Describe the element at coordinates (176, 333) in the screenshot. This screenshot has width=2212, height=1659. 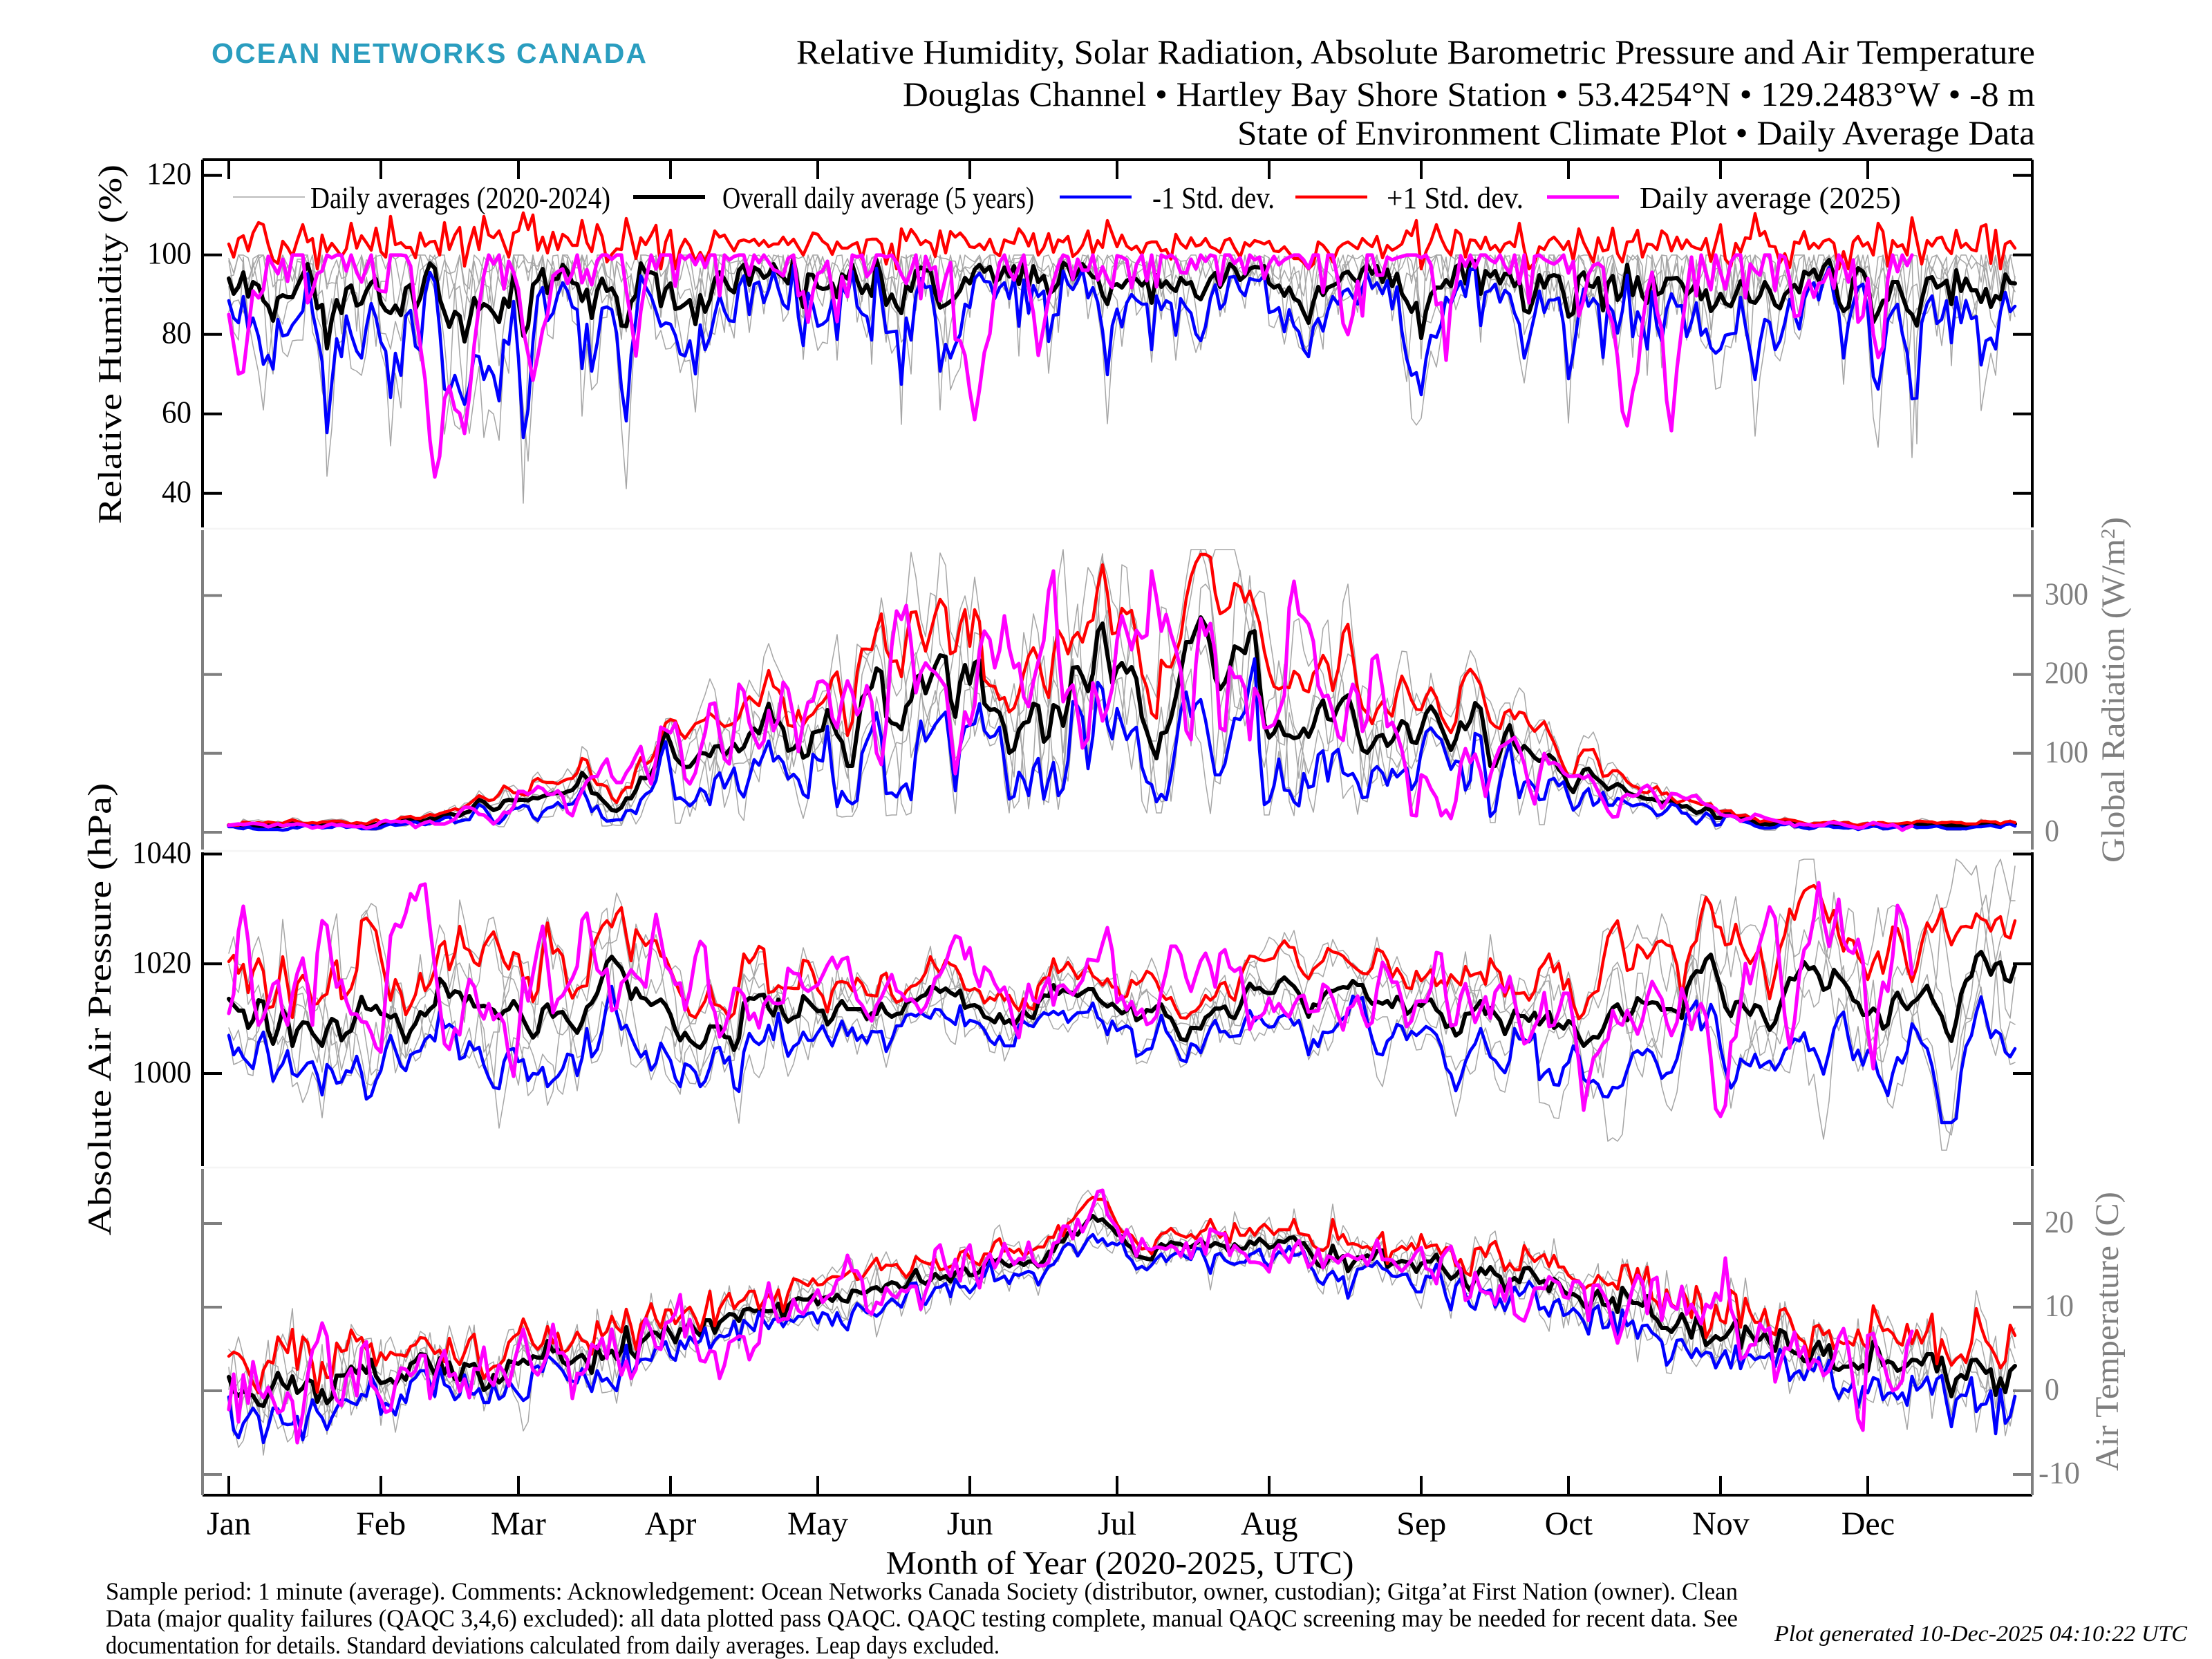
I see `svg-text: 80` at that location.